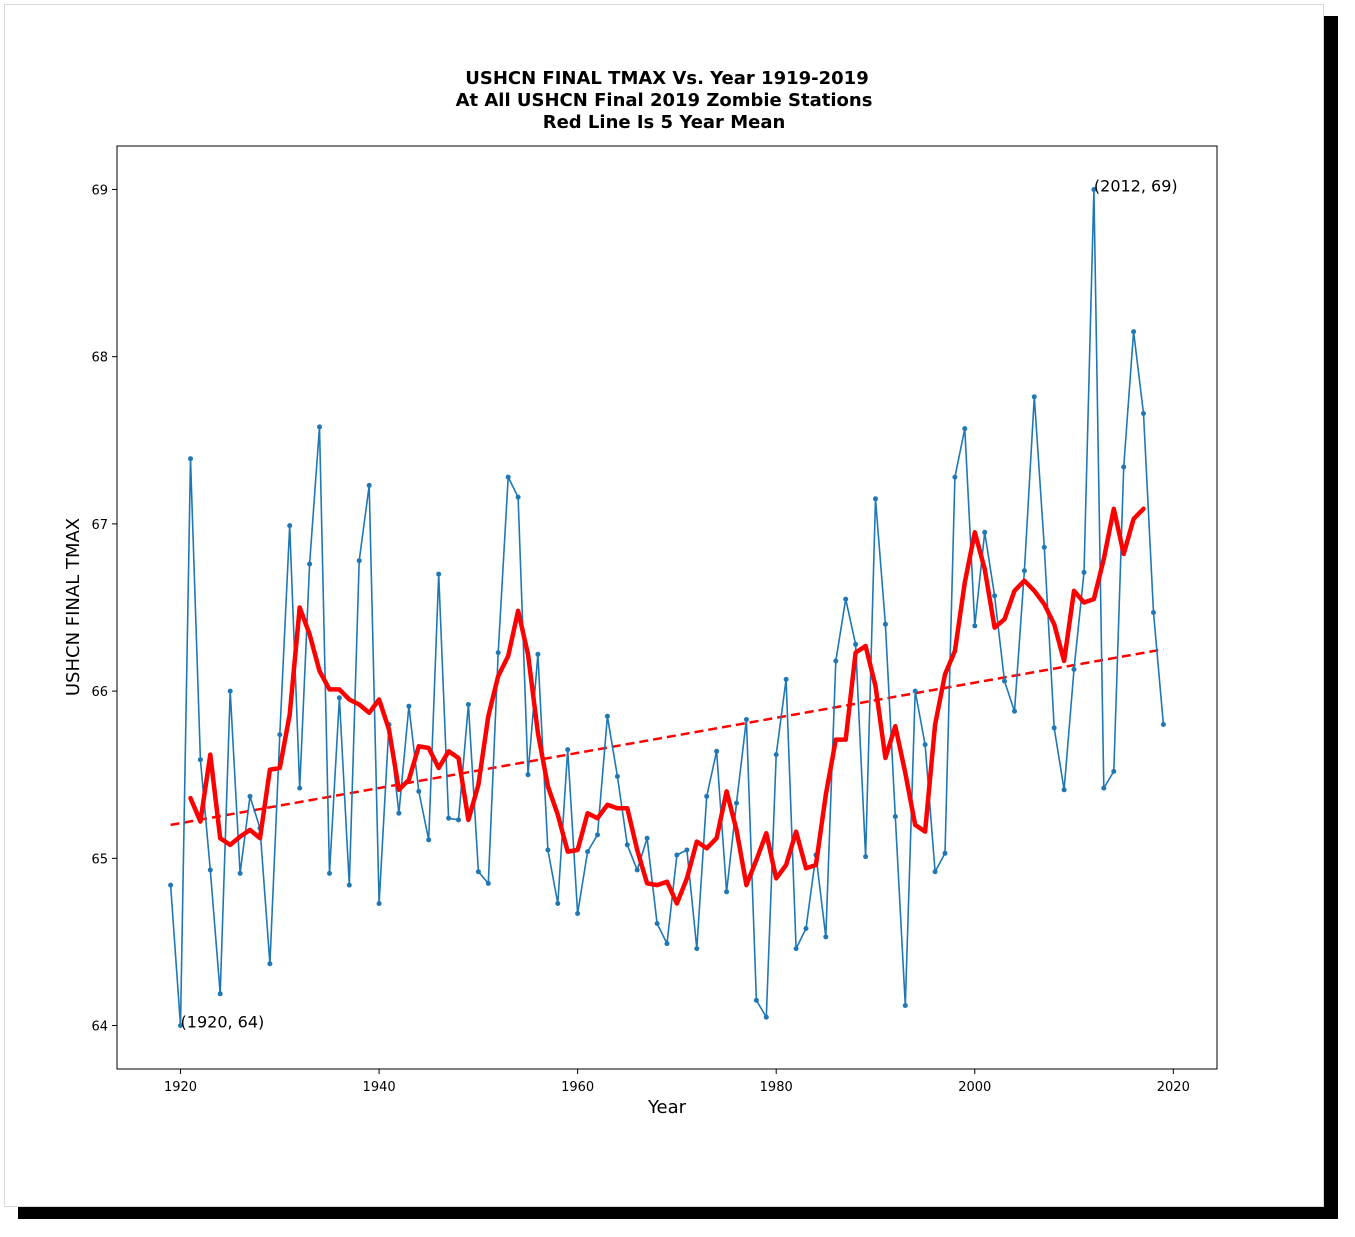 The height and width of the screenshot is (1237, 1355). Describe the element at coordinates (73, 607) in the screenshot. I see `y-axis-label: USHCN FINAL TMAX` at that location.